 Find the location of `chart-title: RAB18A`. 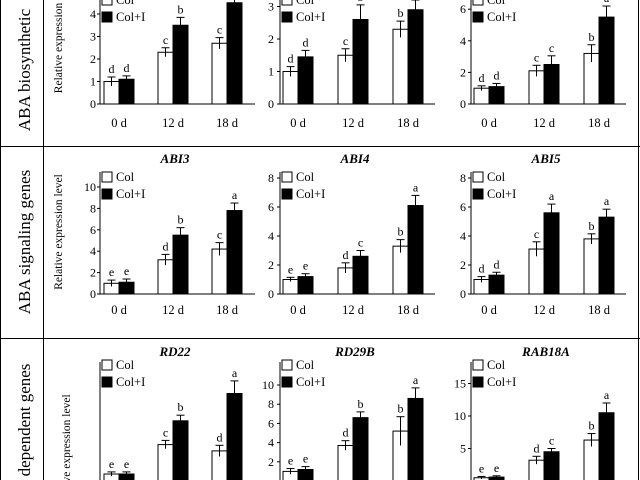

chart-title: RAB18A is located at coordinates (545, 351).